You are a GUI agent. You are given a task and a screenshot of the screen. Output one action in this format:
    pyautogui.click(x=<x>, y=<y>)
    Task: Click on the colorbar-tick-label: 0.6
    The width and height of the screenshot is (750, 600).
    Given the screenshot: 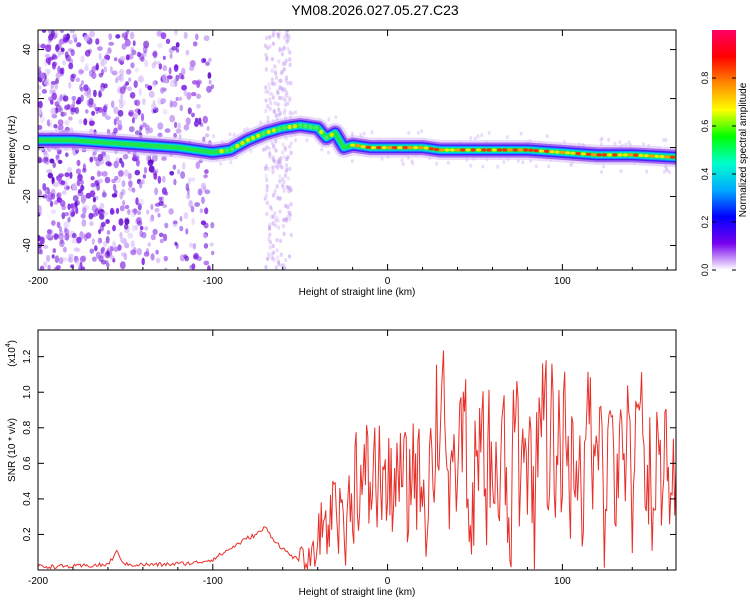 What is the action you would take?
    pyautogui.click(x=705, y=126)
    